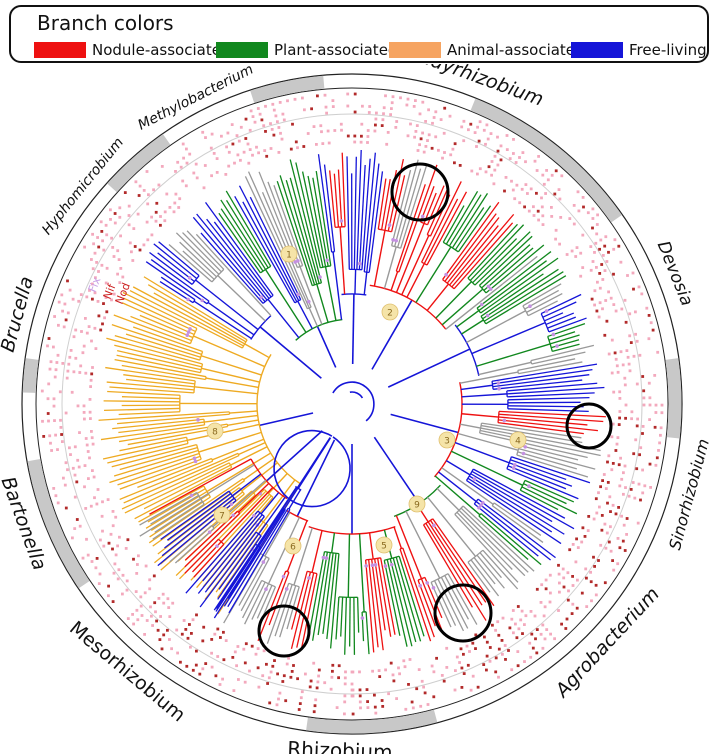  What do you see at coordinates (60, 50) in the screenshot?
I see `legend-swatch-nodule` at bounding box center [60, 50].